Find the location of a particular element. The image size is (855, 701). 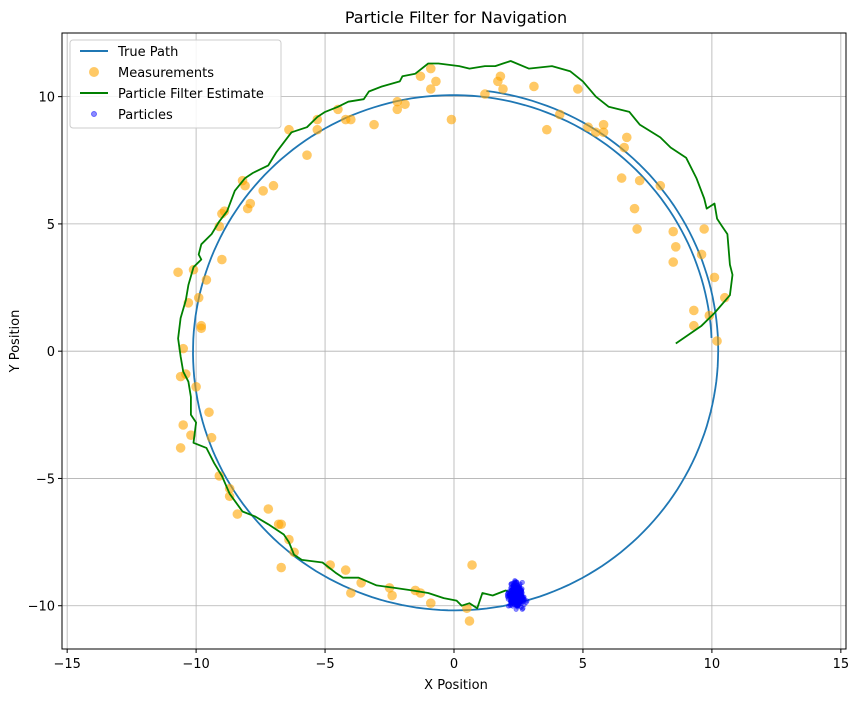

legend-box is located at coordinates (175, 84).